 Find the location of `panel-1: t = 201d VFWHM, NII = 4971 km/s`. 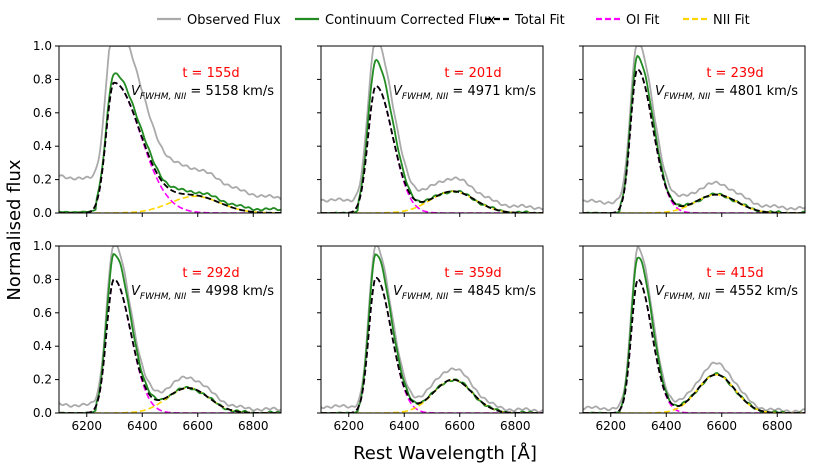

panel-1: t = 201d VFWHM, NII = 4971 km/s is located at coordinates (430, 131).